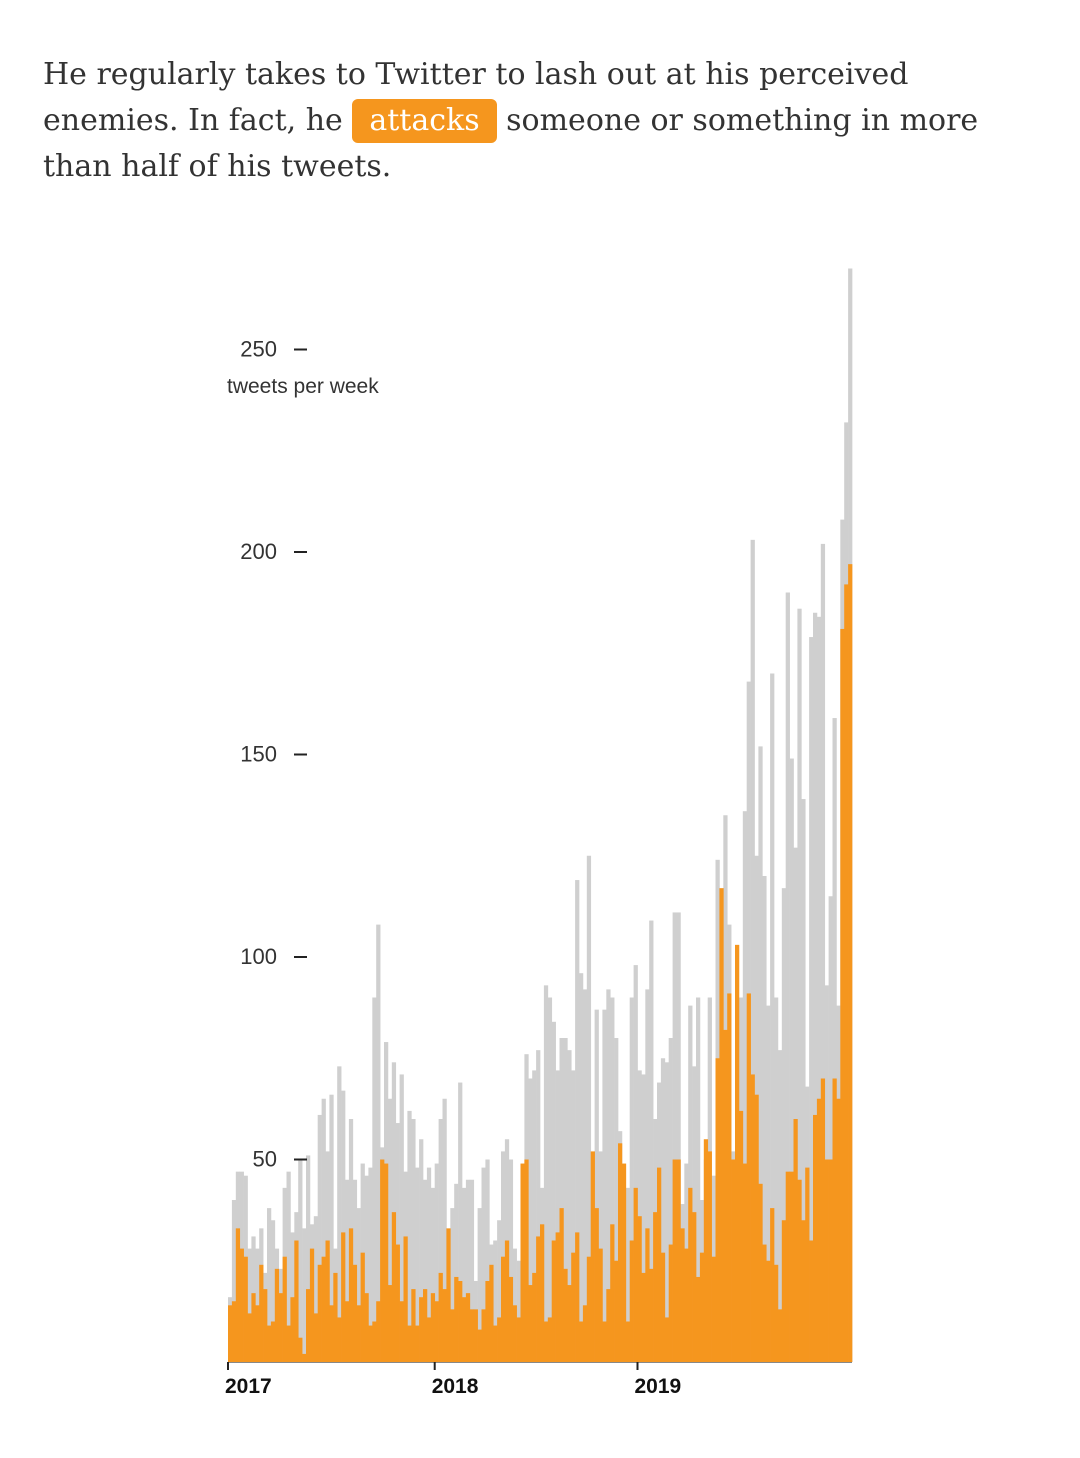 This screenshot has height=1458, width=1080. I want to click on x-tick-label: 2019, so click(658, 1386).